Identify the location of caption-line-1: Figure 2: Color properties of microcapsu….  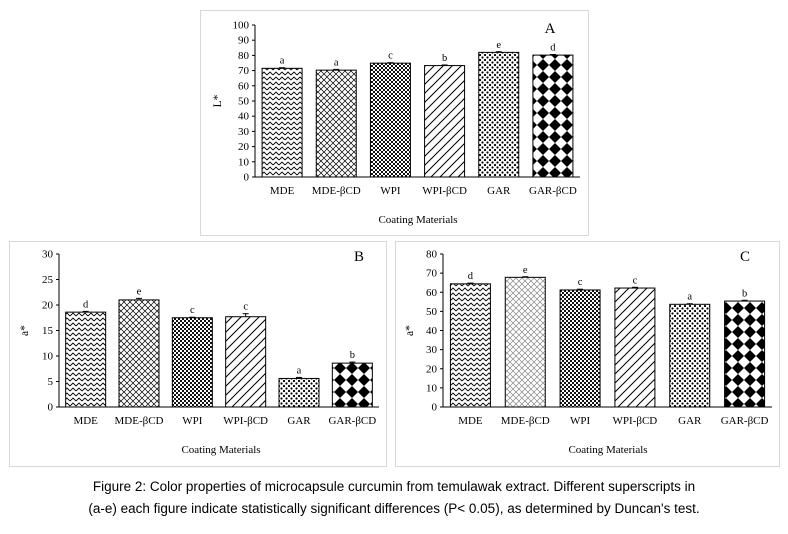
(394, 486).